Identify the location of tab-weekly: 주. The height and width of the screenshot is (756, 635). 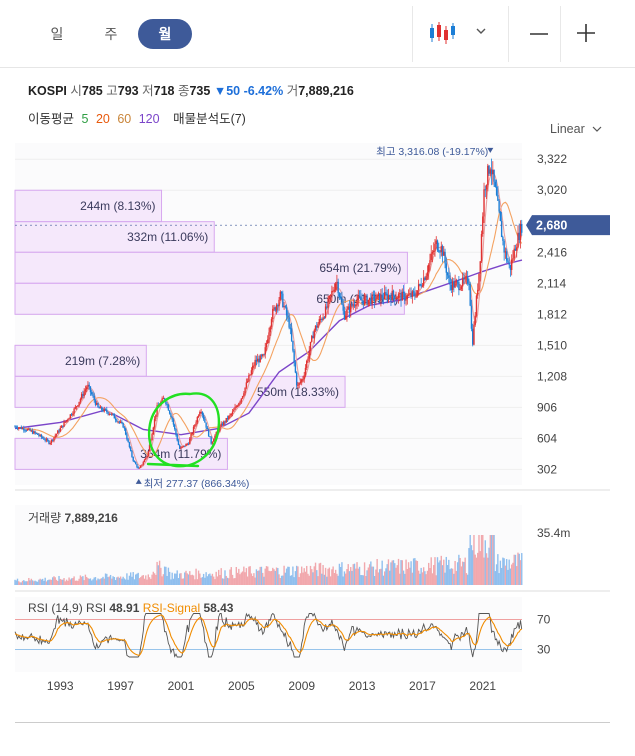
(111, 34).